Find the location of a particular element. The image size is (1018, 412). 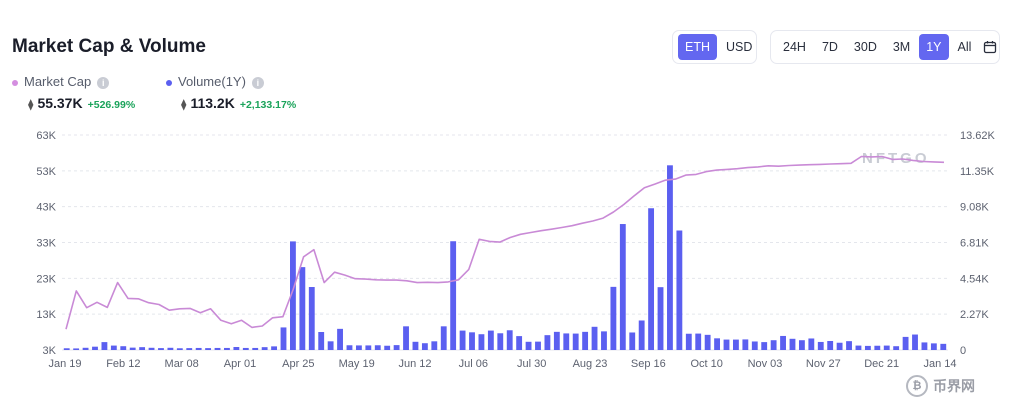

y-right-tick: 11.35K is located at coordinates (977, 172).